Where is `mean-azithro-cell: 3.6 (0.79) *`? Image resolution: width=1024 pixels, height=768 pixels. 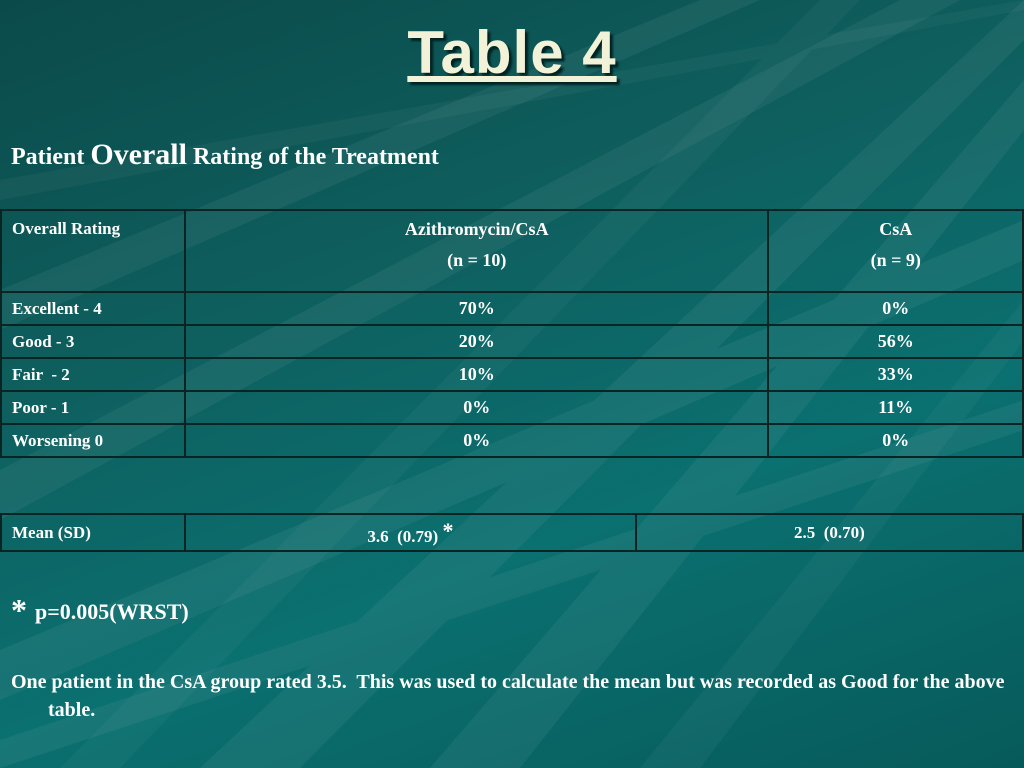 mean-azithro-cell: 3.6 (0.79) * is located at coordinates (410, 532).